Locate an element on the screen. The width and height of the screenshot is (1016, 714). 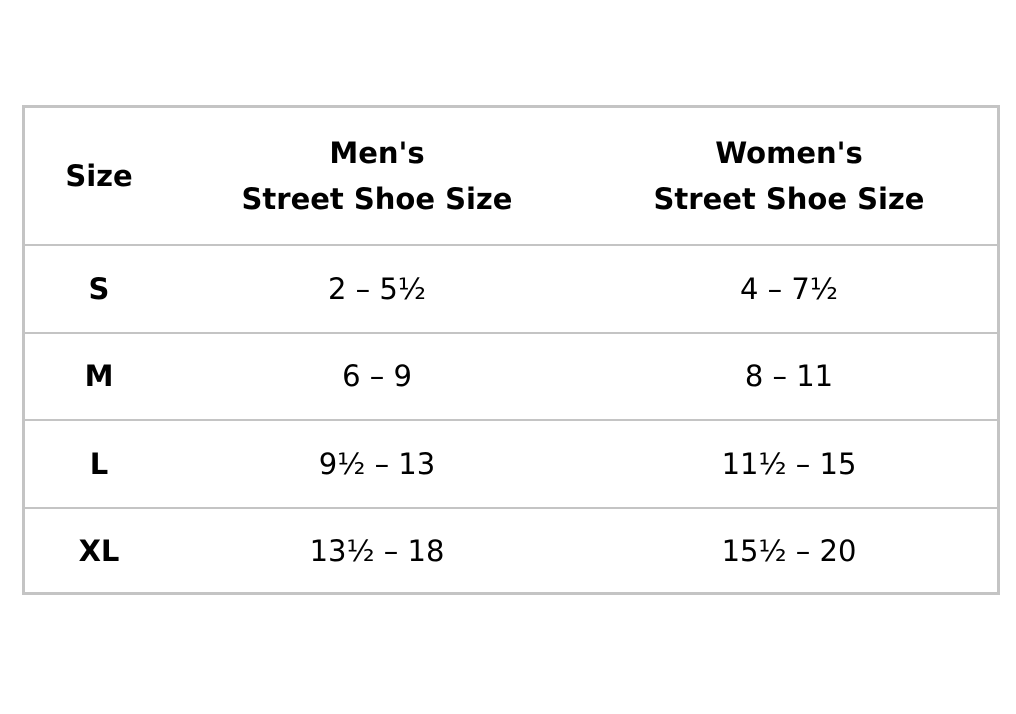
table-cell: 15½ – 20 is located at coordinates (789, 551).